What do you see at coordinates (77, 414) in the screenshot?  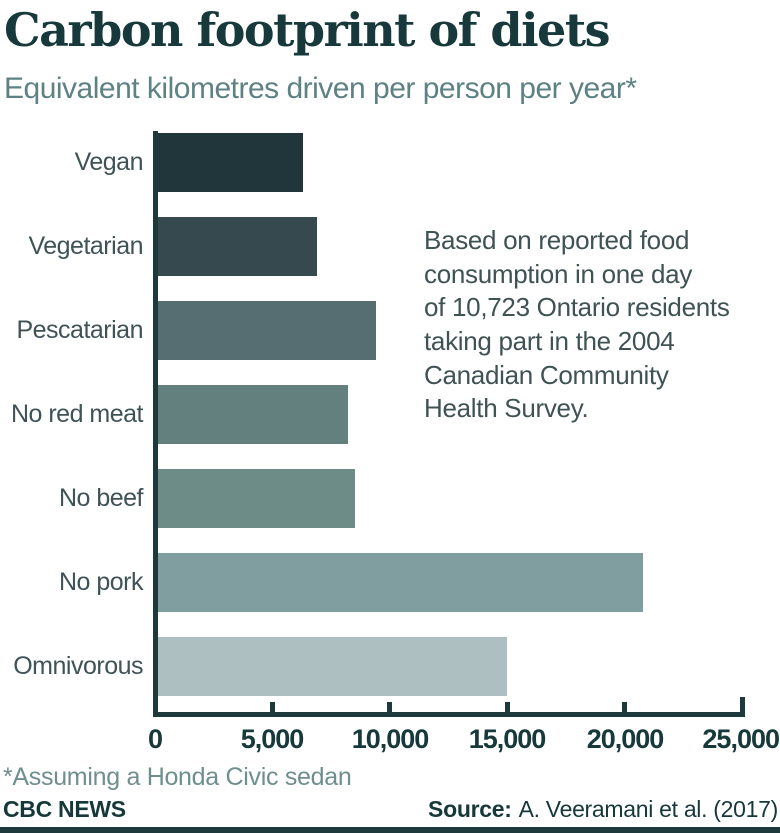 I see `category-label: No red meat` at bounding box center [77, 414].